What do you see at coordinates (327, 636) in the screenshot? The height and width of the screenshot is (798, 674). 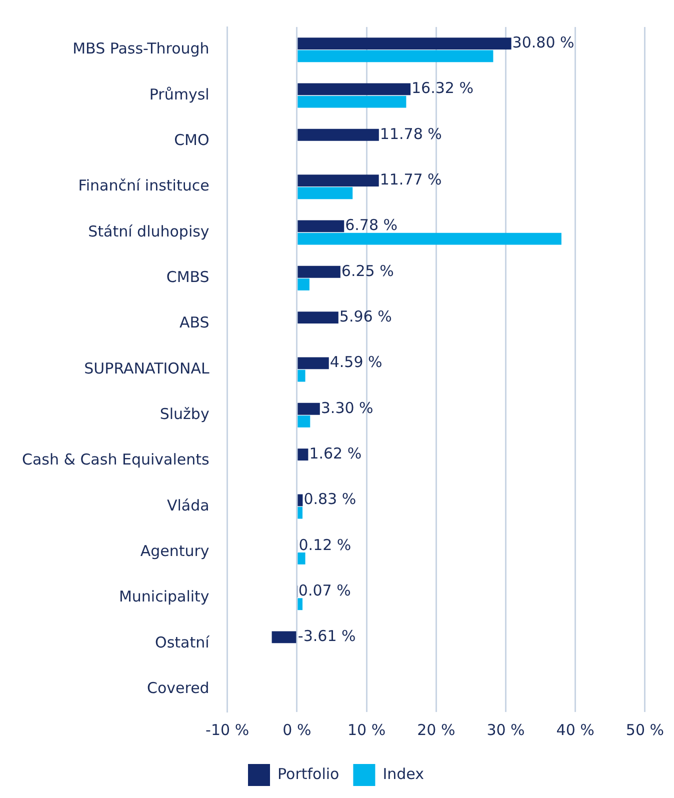 I see `data-label: -3.61 %` at bounding box center [327, 636].